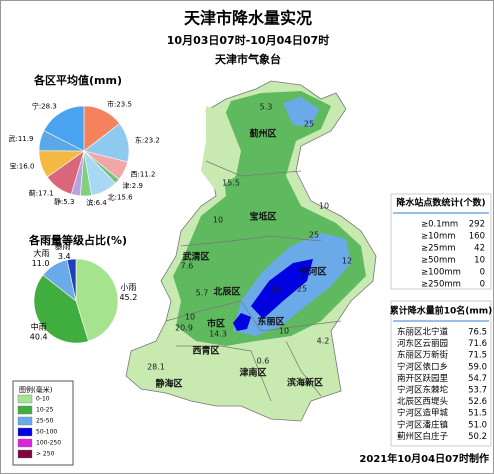 The height and width of the screenshot is (474, 494). I want to click on map-annotation: 5.7, so click(202, 293).